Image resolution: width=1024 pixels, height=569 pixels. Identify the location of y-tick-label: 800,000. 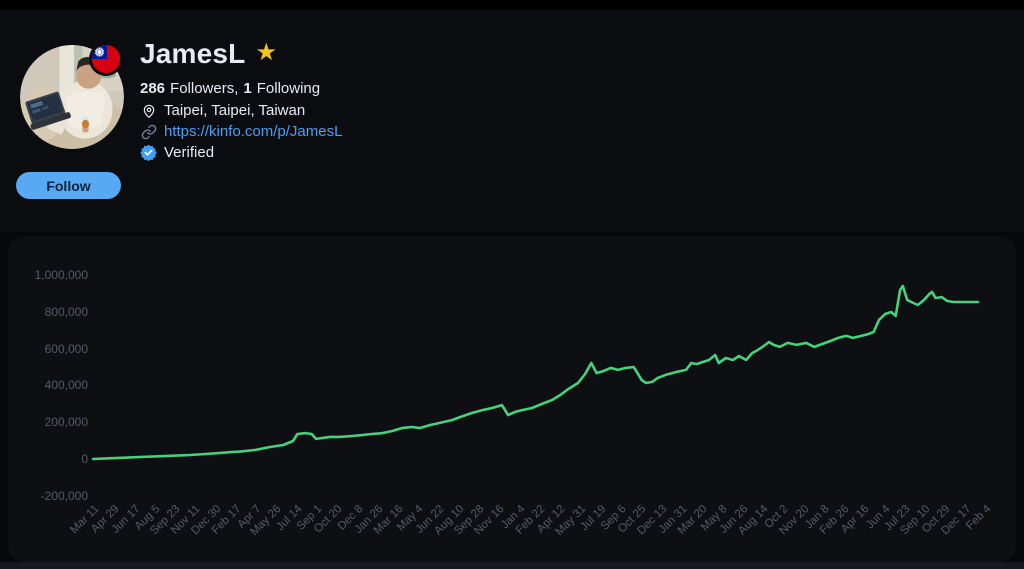
(66, 311).